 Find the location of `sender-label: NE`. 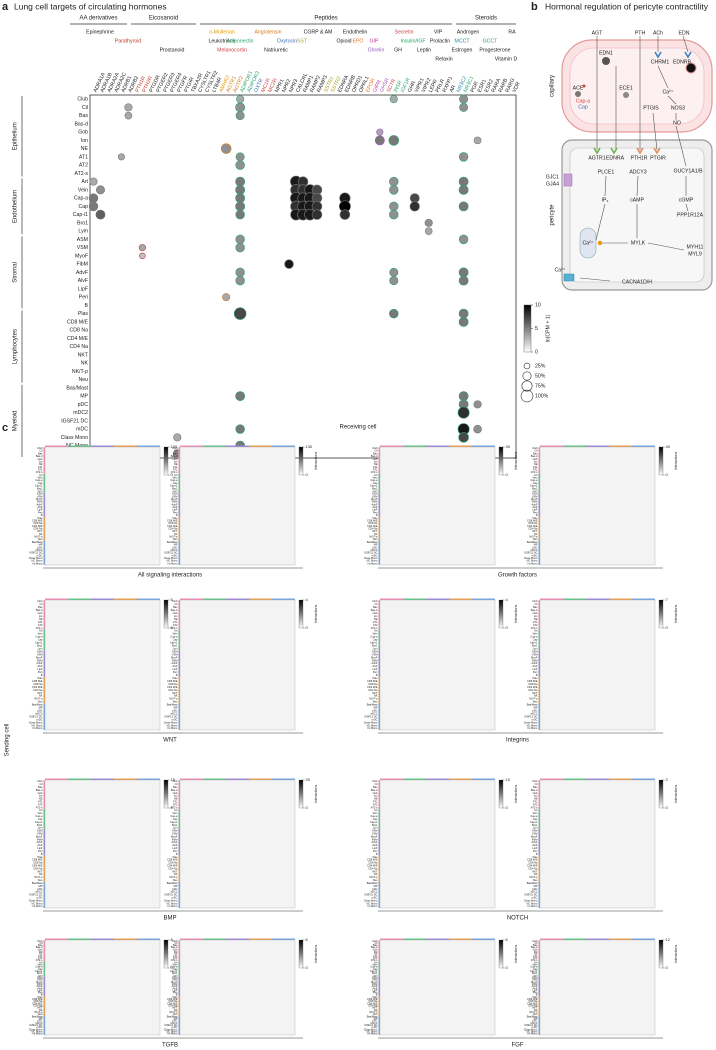

sender-label: NE is located at coordinates (376, 464).